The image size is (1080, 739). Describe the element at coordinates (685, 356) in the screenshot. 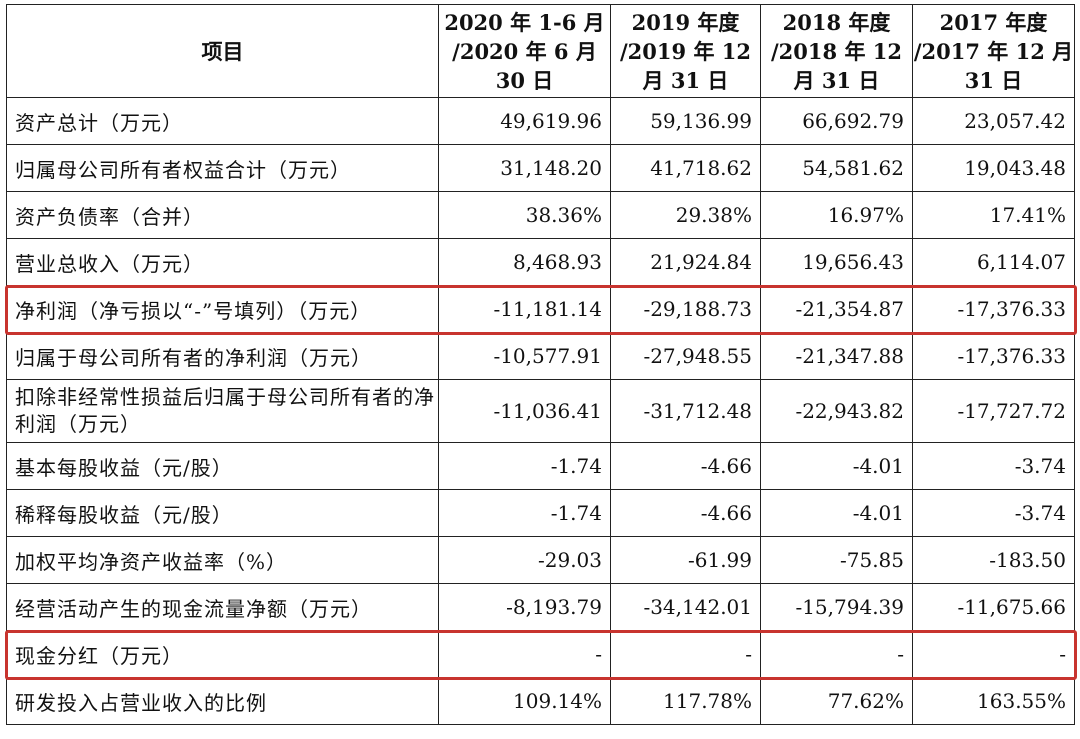

I see `cell-value: -27,948.55` at that location.